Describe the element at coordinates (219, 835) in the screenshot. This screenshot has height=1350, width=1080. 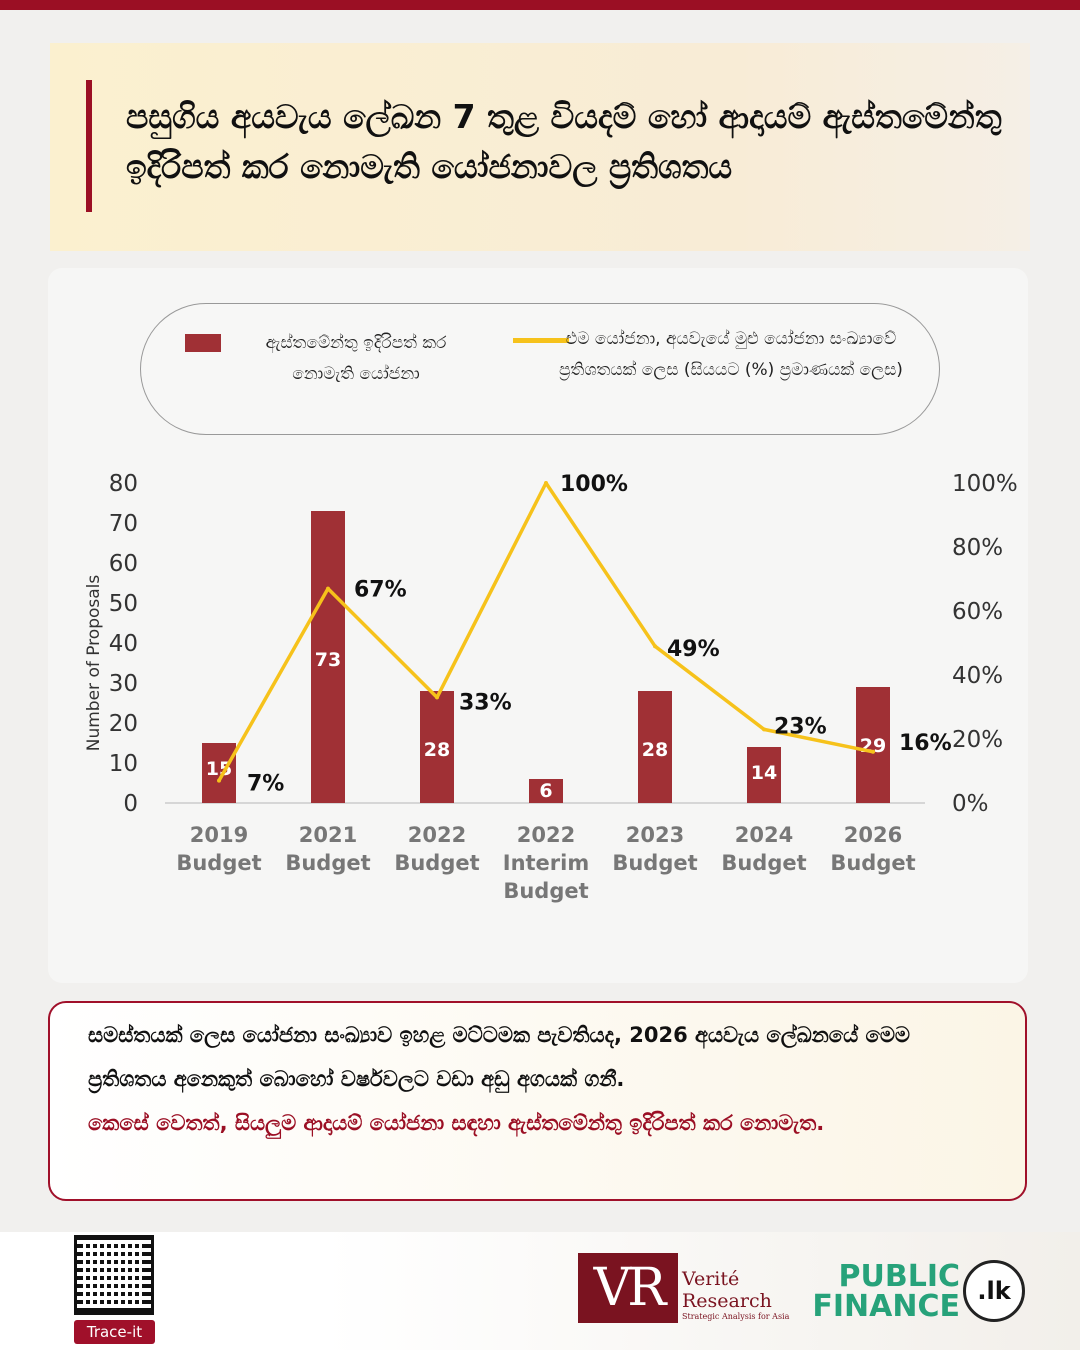
I see `x-tick-label: 2019` at that location.